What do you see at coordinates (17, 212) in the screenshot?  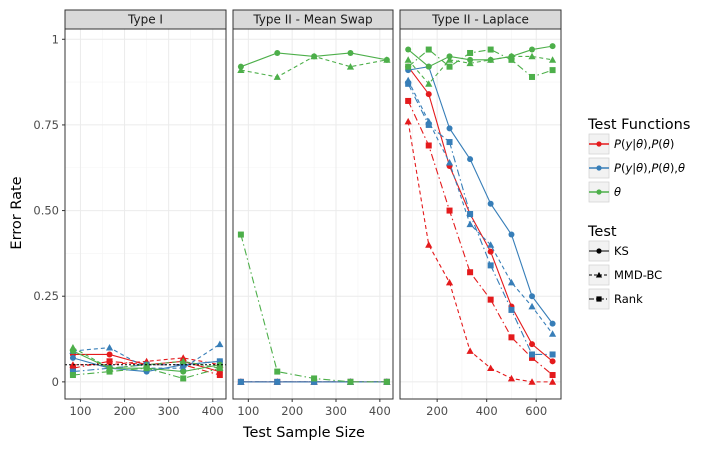 I see `y-axis-title: Error Rate` at bounding box center [17, 212].